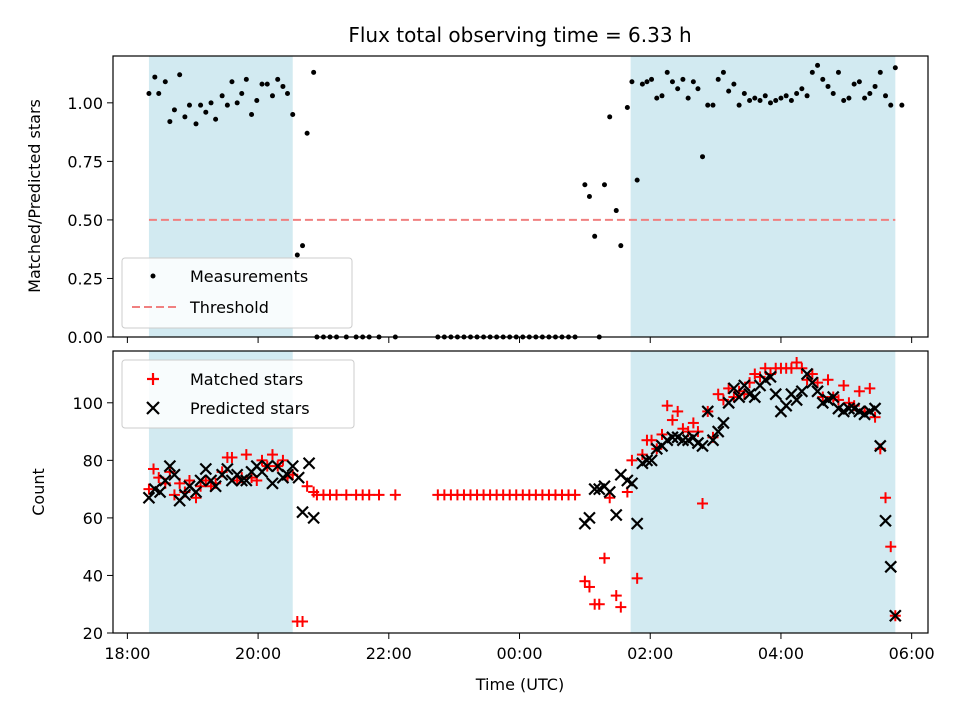 This screenshot has height=720, width=960. Describe the element at coordinates (90, 220) in the screenshot. I see `top-y-axis: 0.00 0.25 0.50 0.75 1.00` at that location.